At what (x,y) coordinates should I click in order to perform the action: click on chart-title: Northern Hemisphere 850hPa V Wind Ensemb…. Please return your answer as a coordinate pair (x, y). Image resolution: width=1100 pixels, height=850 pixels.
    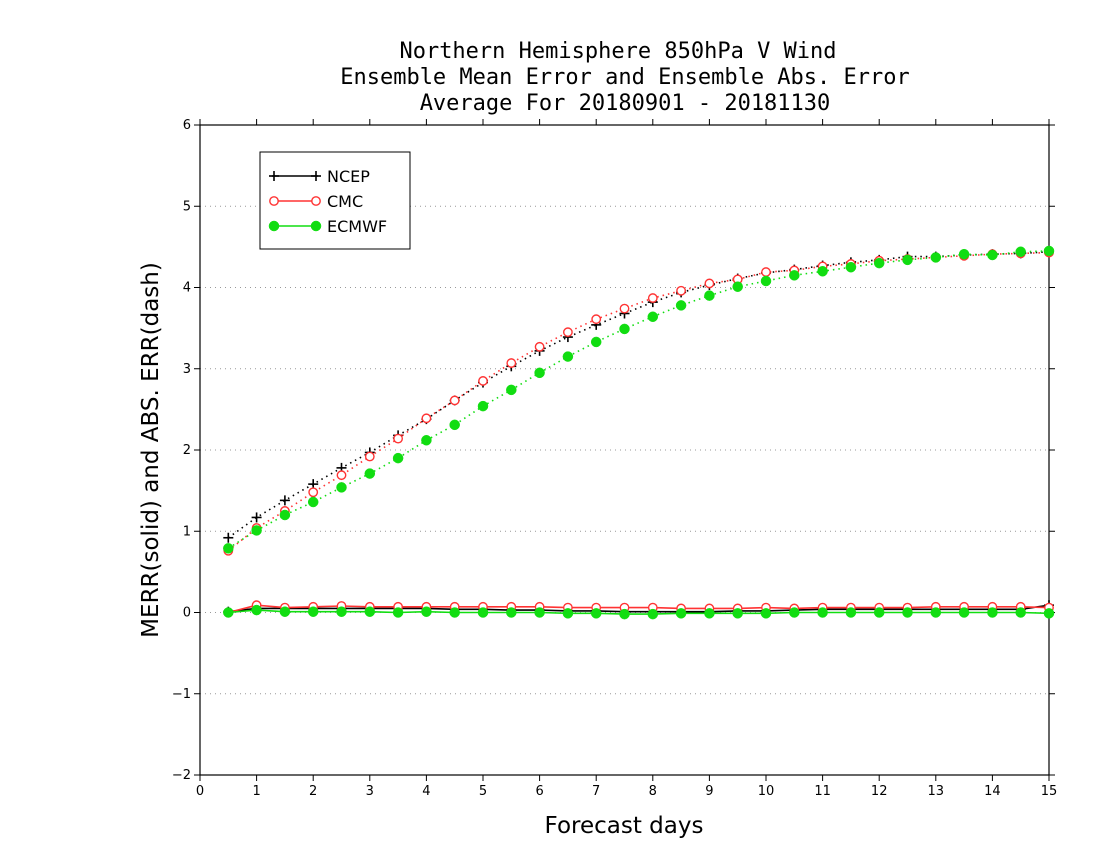
    Looking at the image, I should click on (625, 77).